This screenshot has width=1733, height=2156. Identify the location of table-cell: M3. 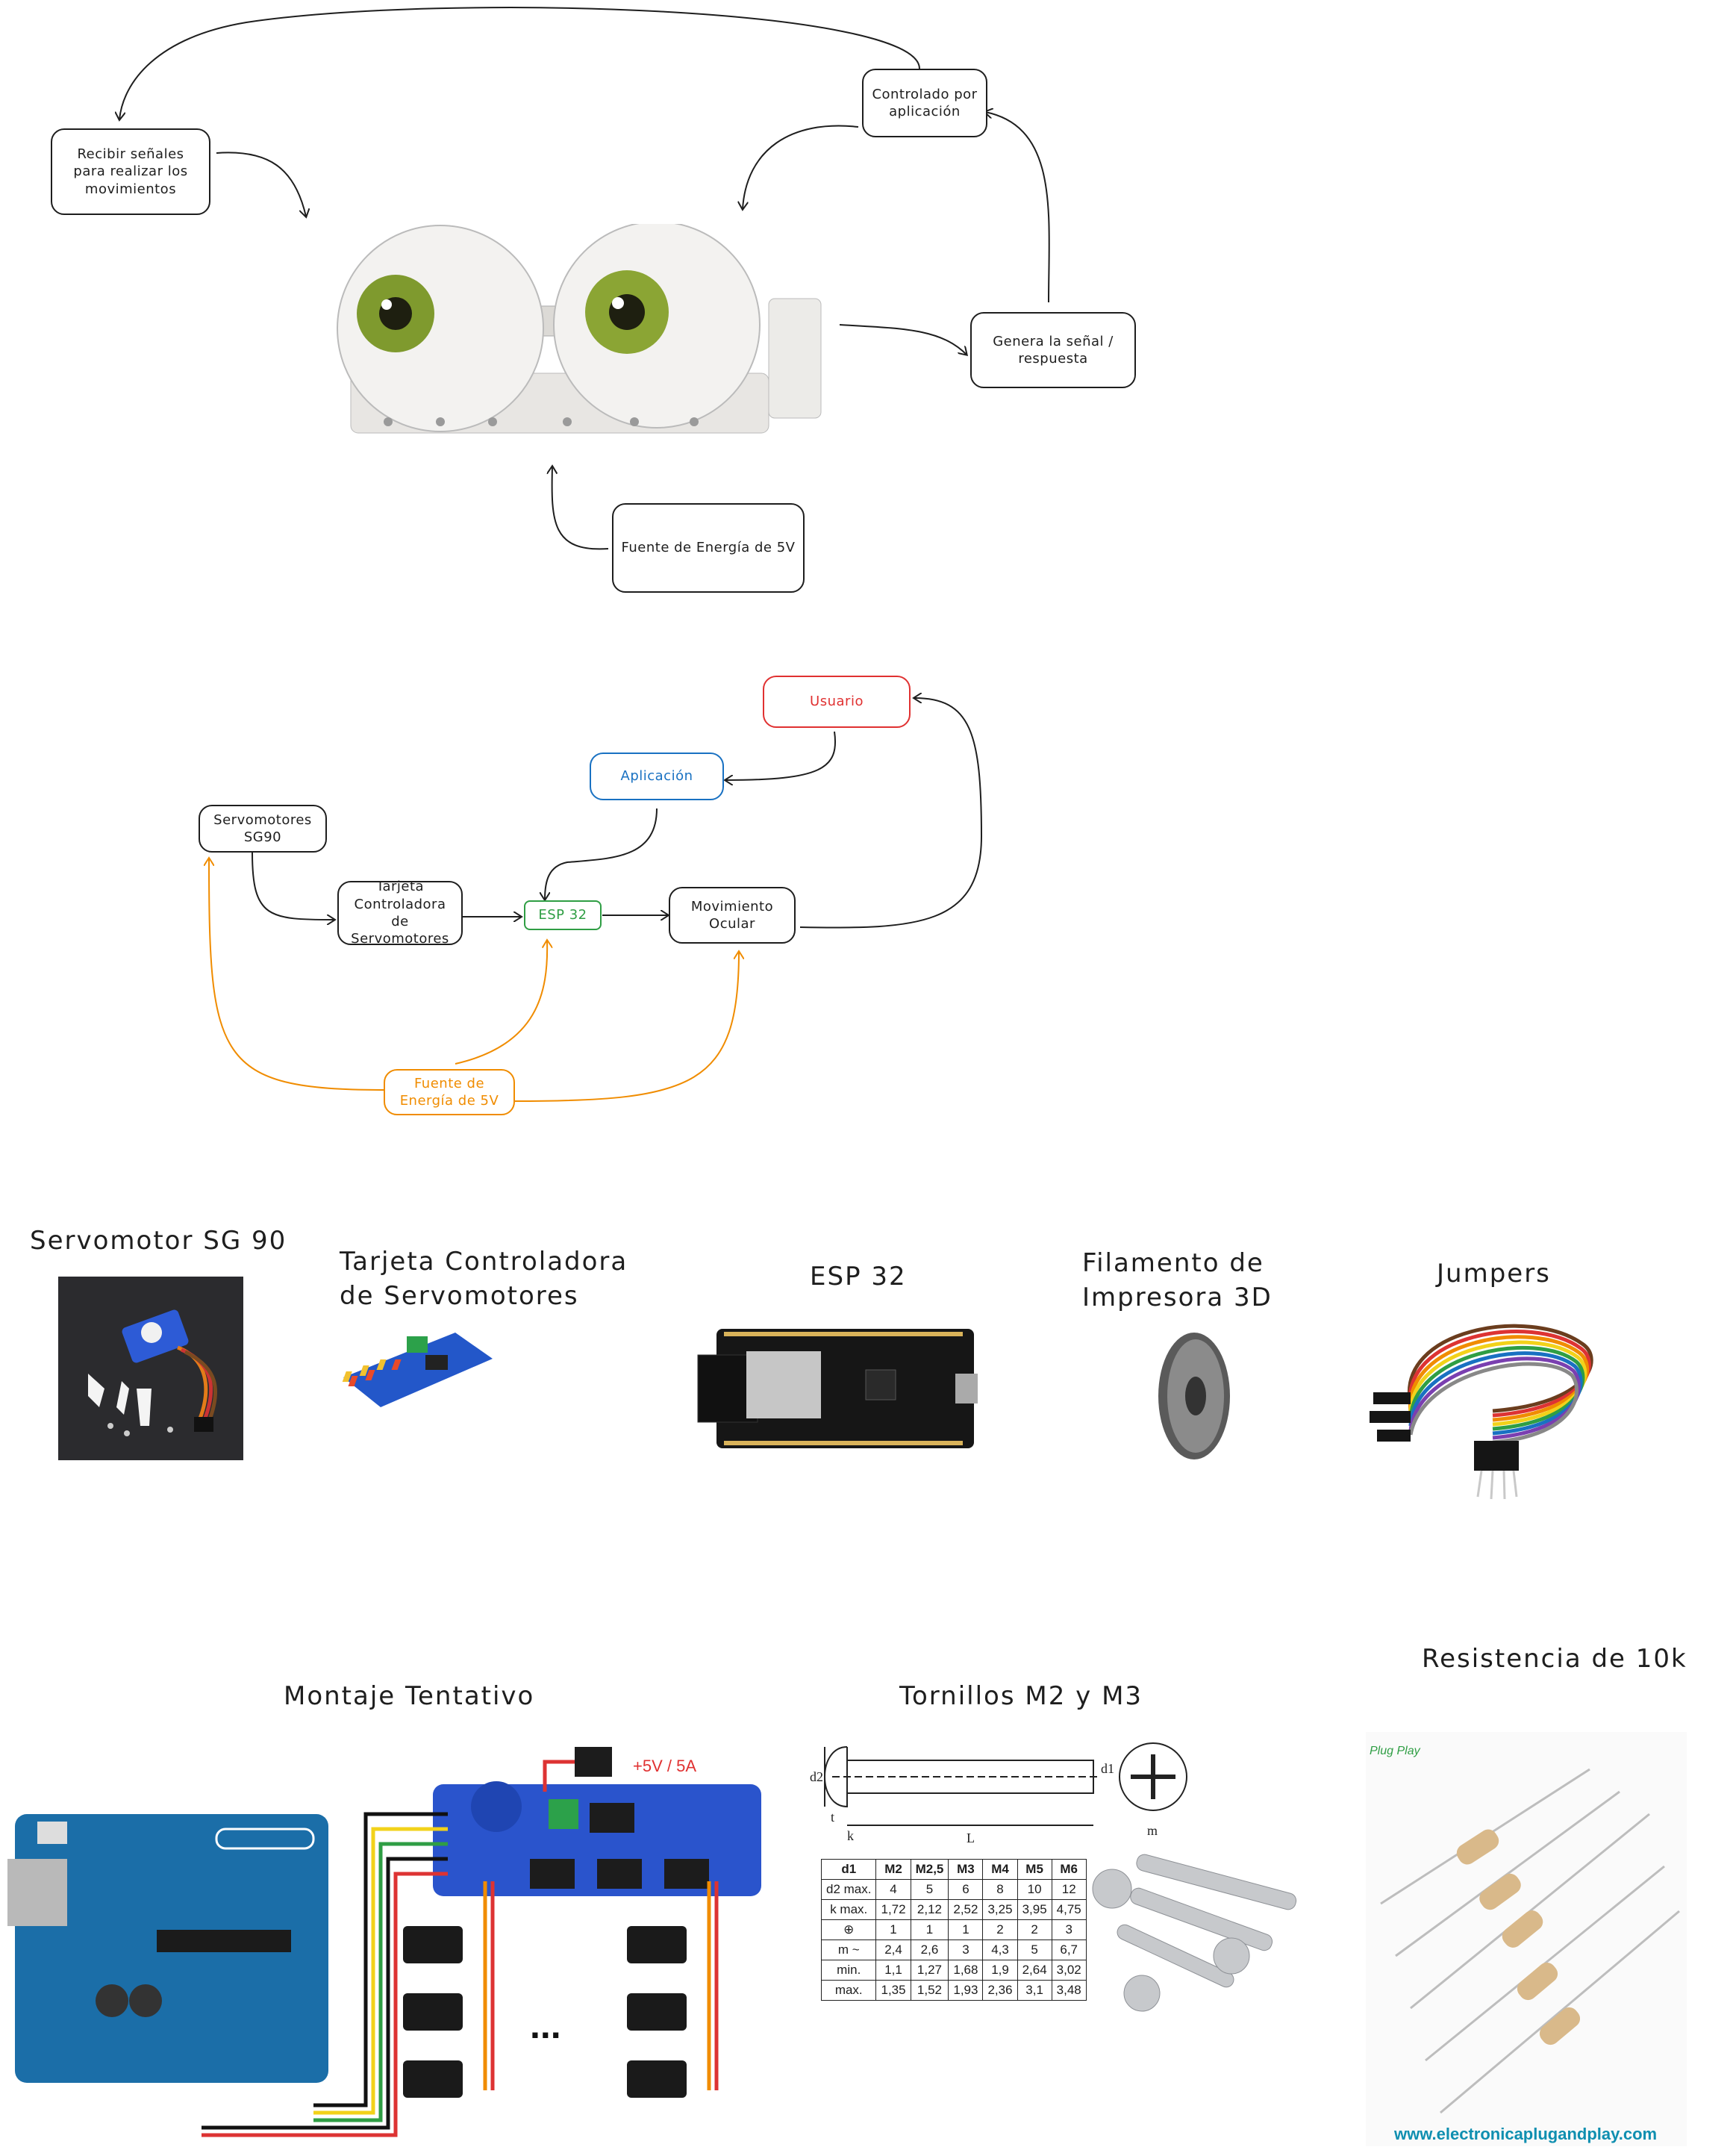
(966, 1869).